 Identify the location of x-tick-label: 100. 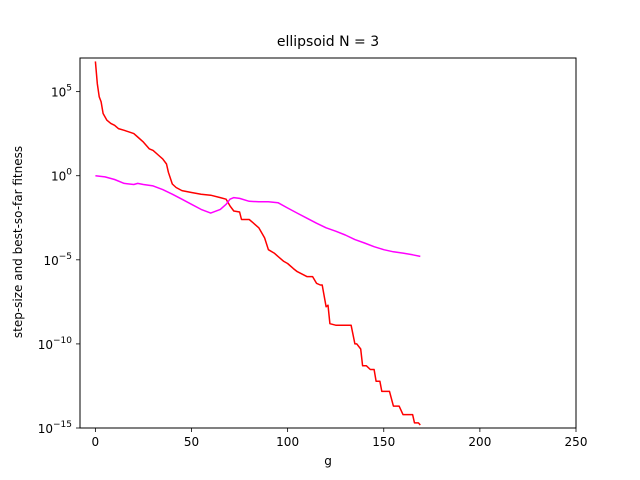
(287, 442).